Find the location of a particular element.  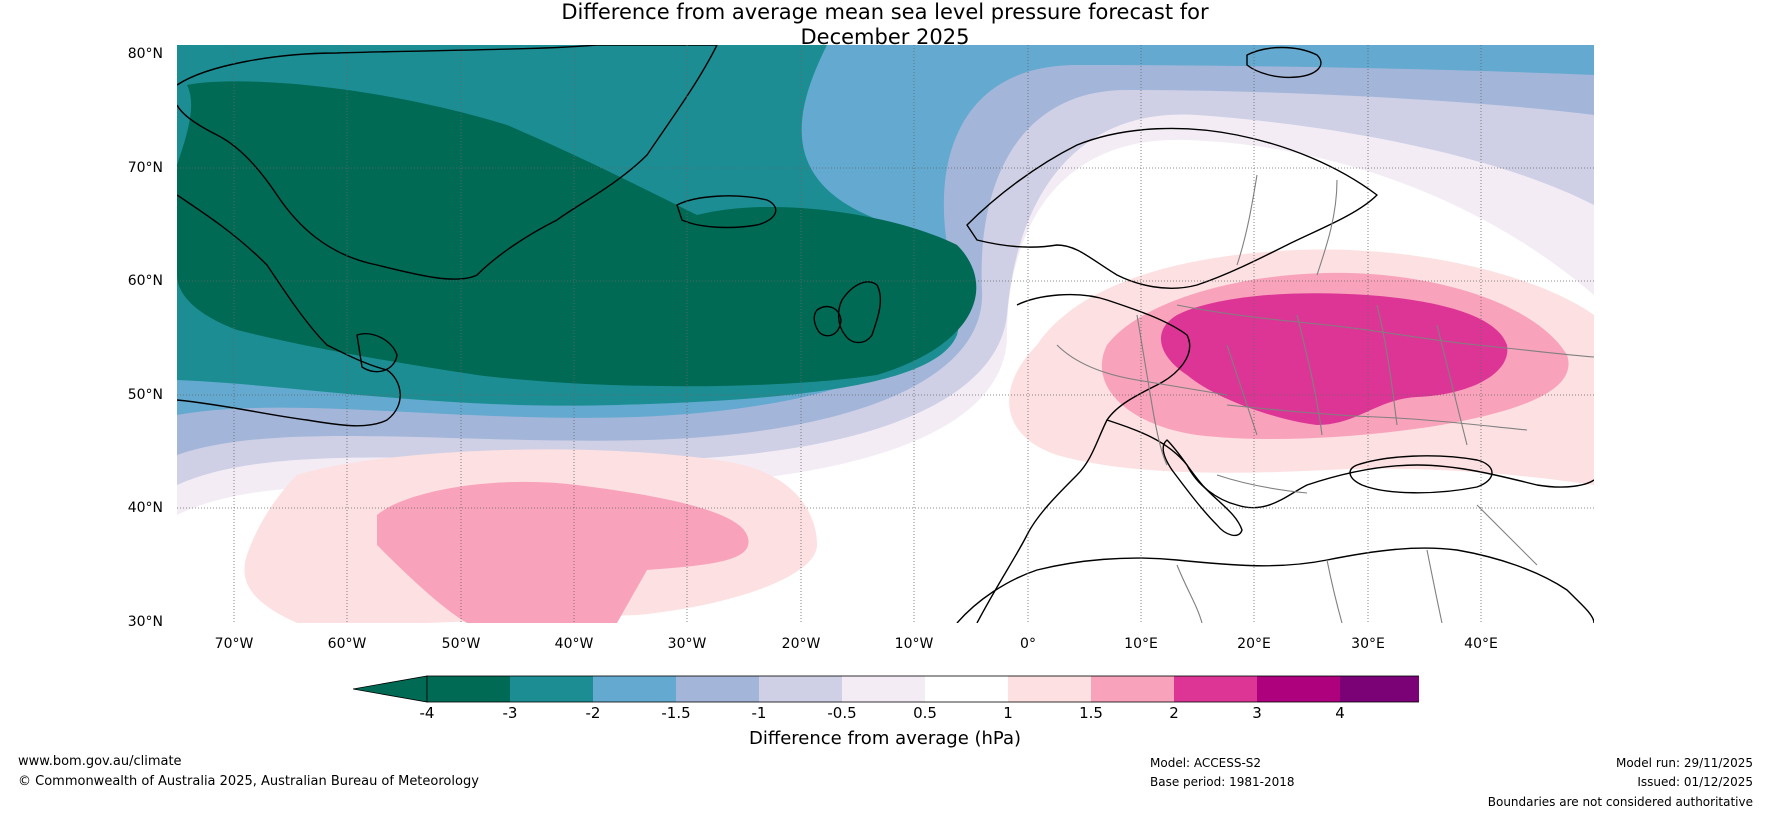

lat-label-70n: 70°N is located at coordinates (145, 168).